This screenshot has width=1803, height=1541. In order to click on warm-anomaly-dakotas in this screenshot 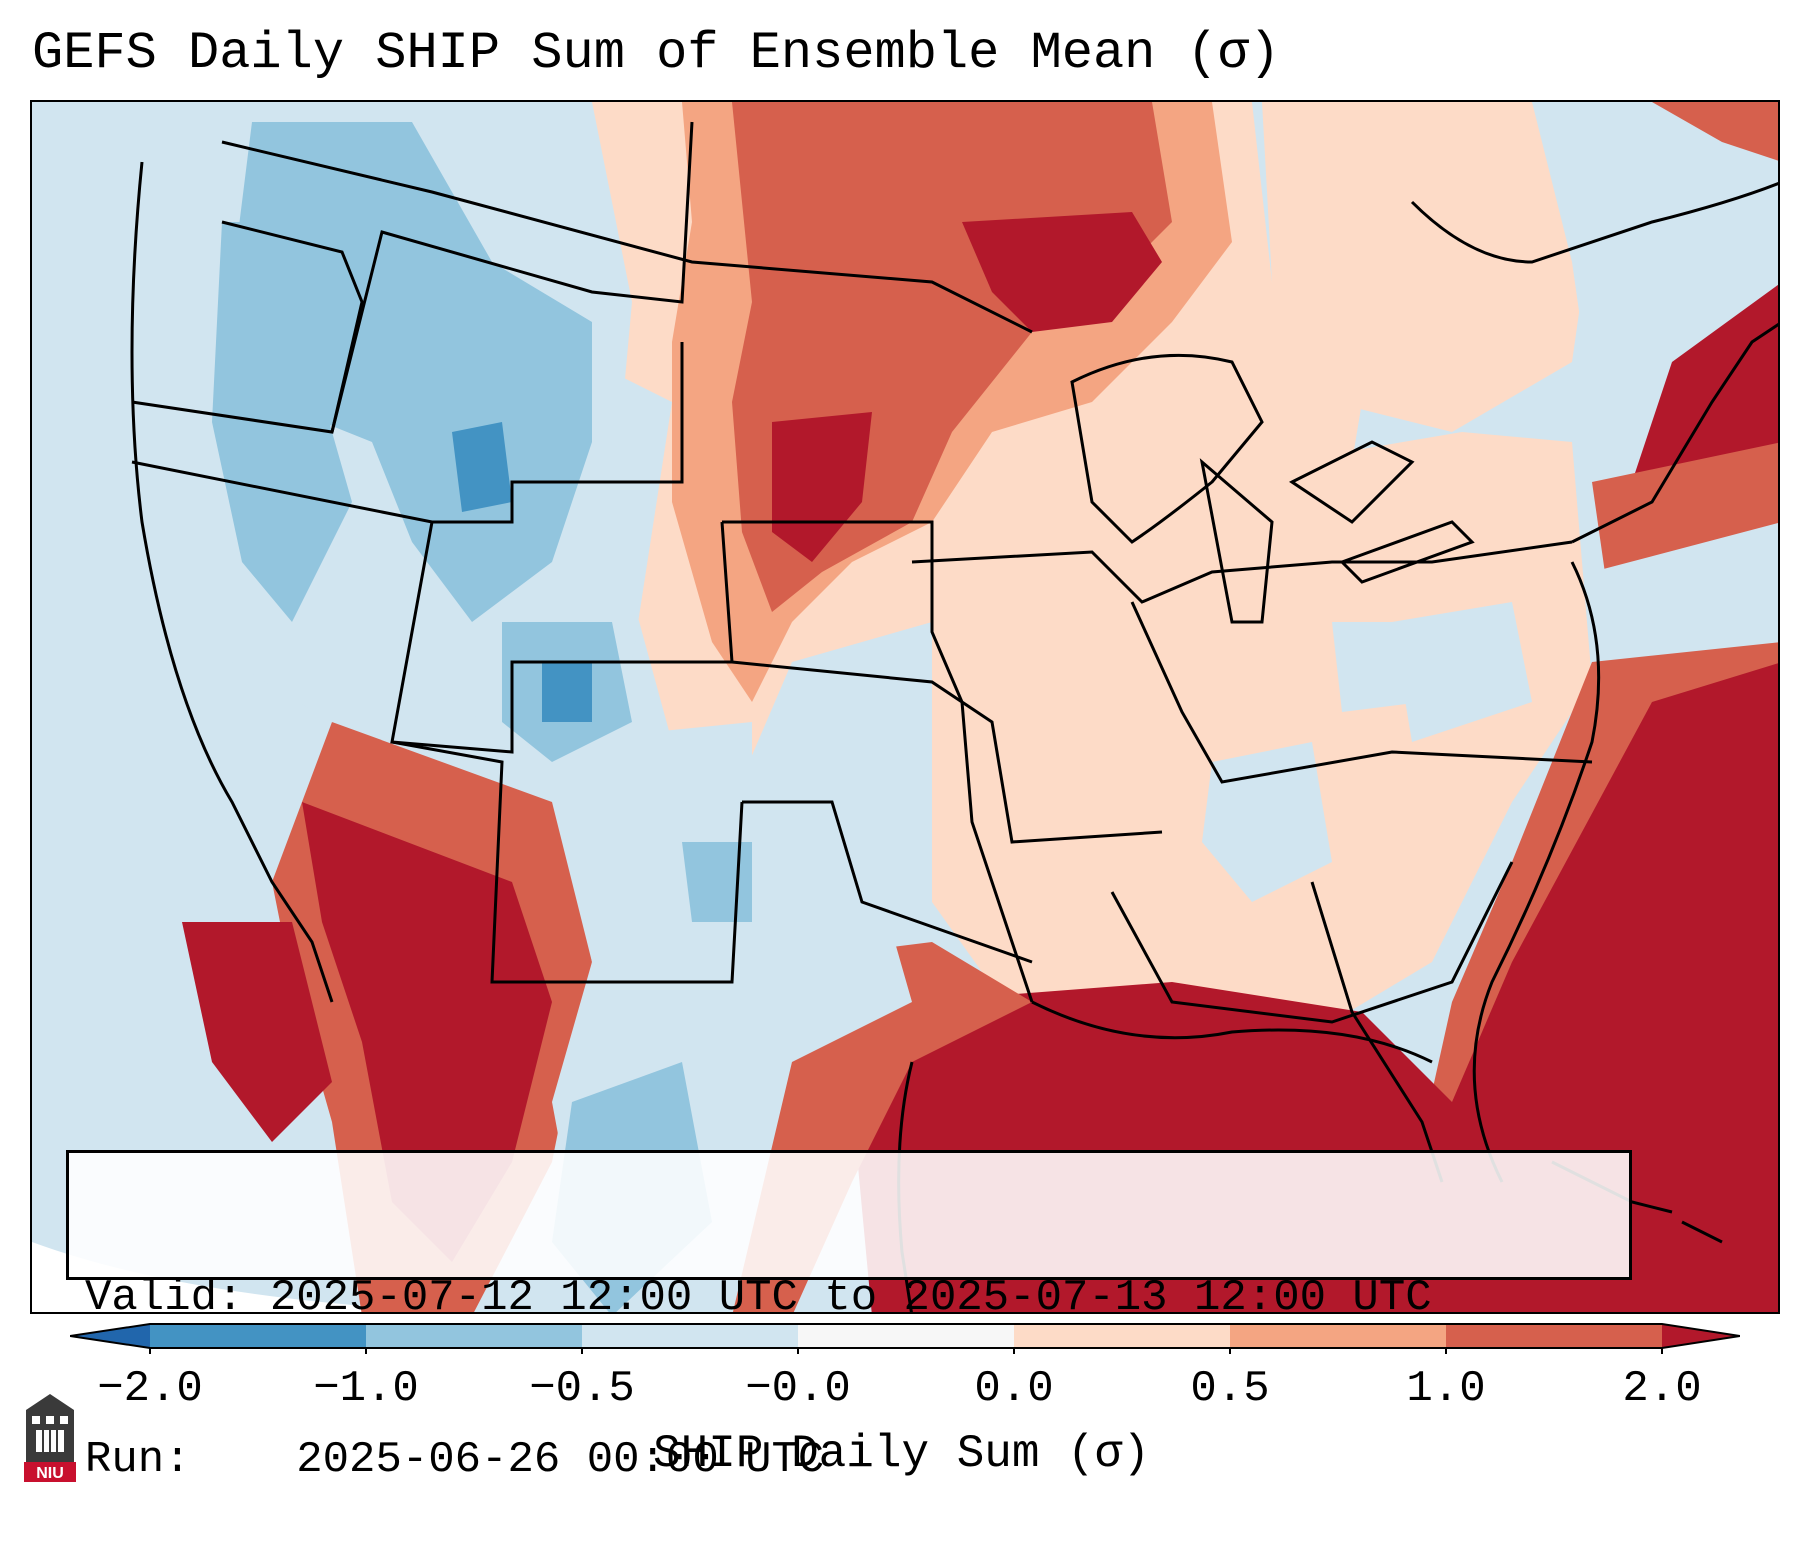, I will do `click(822, 487)`.